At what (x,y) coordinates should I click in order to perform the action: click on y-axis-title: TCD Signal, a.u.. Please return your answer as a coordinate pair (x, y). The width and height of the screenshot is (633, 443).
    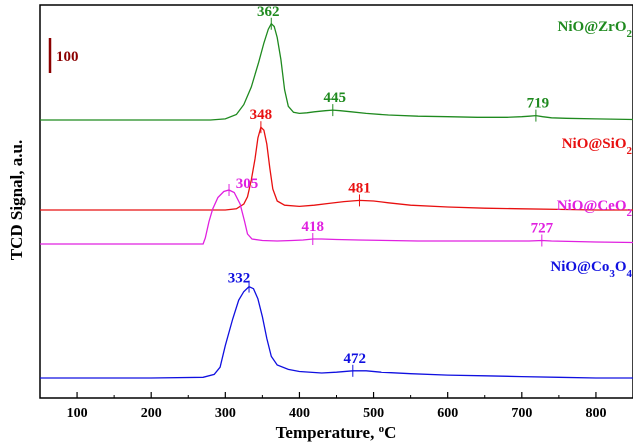
    Looking at the image, I should click on (16, 200).